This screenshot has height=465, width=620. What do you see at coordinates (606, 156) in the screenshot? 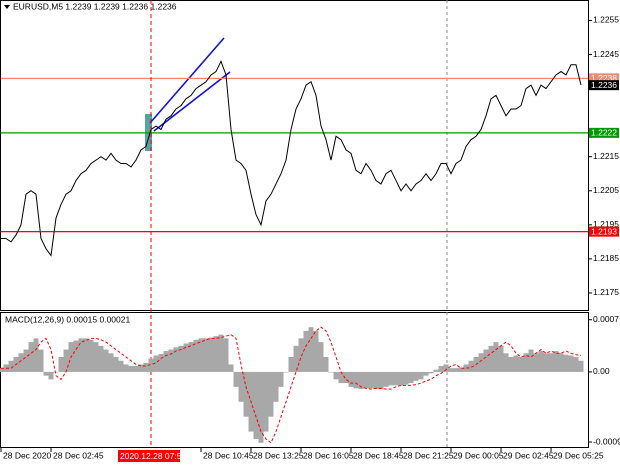
I see `y-tick-label: 1.2215` at bounding box center [606, 156].